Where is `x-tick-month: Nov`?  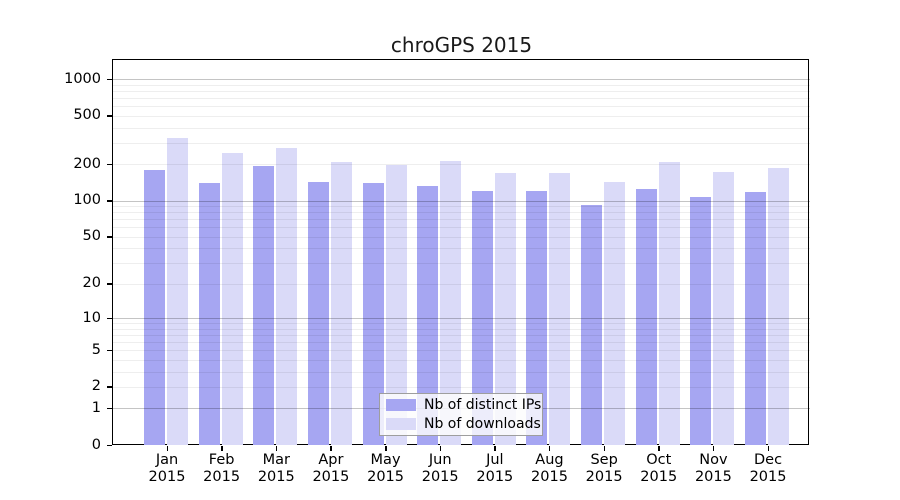 x-tick-month: Nov is located at coordinates (713, 460).